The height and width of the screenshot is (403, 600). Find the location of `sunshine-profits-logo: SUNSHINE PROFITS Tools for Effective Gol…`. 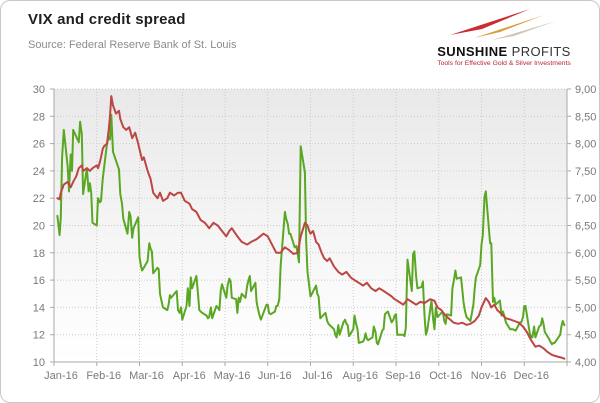

sunshine-profits-logo: SUNSHINE PROFITS Tools for Effective Gol… is located at coordinates (504, 37).